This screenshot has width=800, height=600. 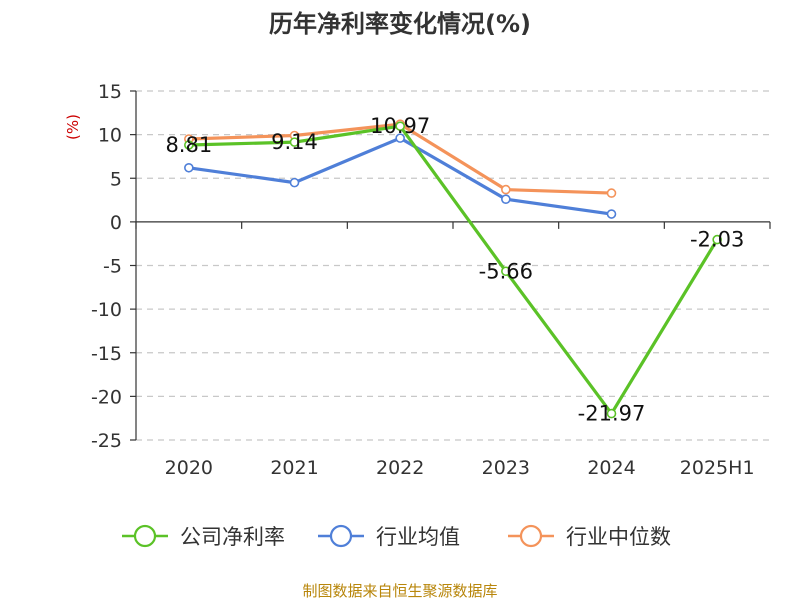 I want to click on data-label: -5.66, so click(x=506, y=271).